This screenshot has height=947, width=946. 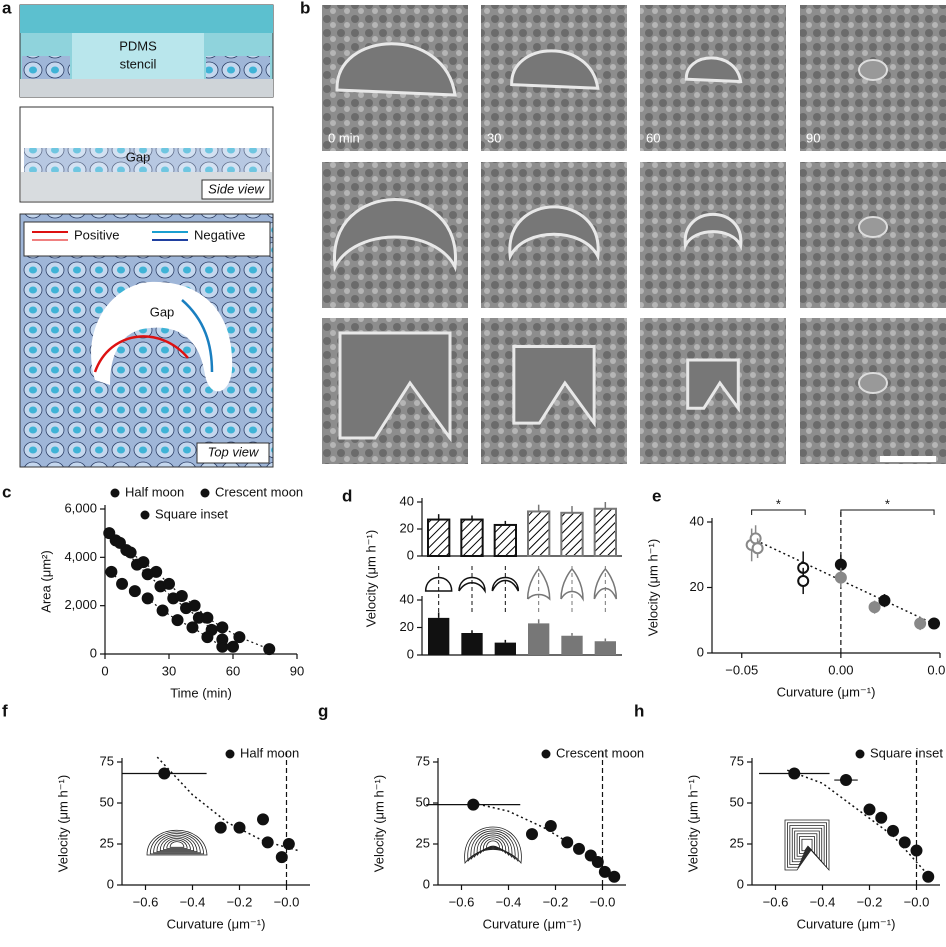 What do you see at coordinates (162, 311) in the screenshot?
I see `gap-label: Gap` at bounding box center [162, 311].